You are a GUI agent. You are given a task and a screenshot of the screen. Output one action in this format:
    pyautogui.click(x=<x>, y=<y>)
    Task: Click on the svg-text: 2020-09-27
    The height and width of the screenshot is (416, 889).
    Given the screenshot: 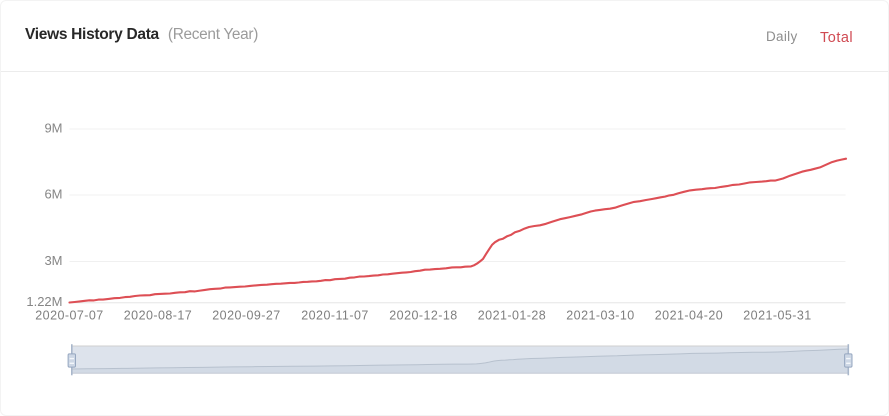 What is the action you would take?
    pyautogui.click(x=246, y=316)
    